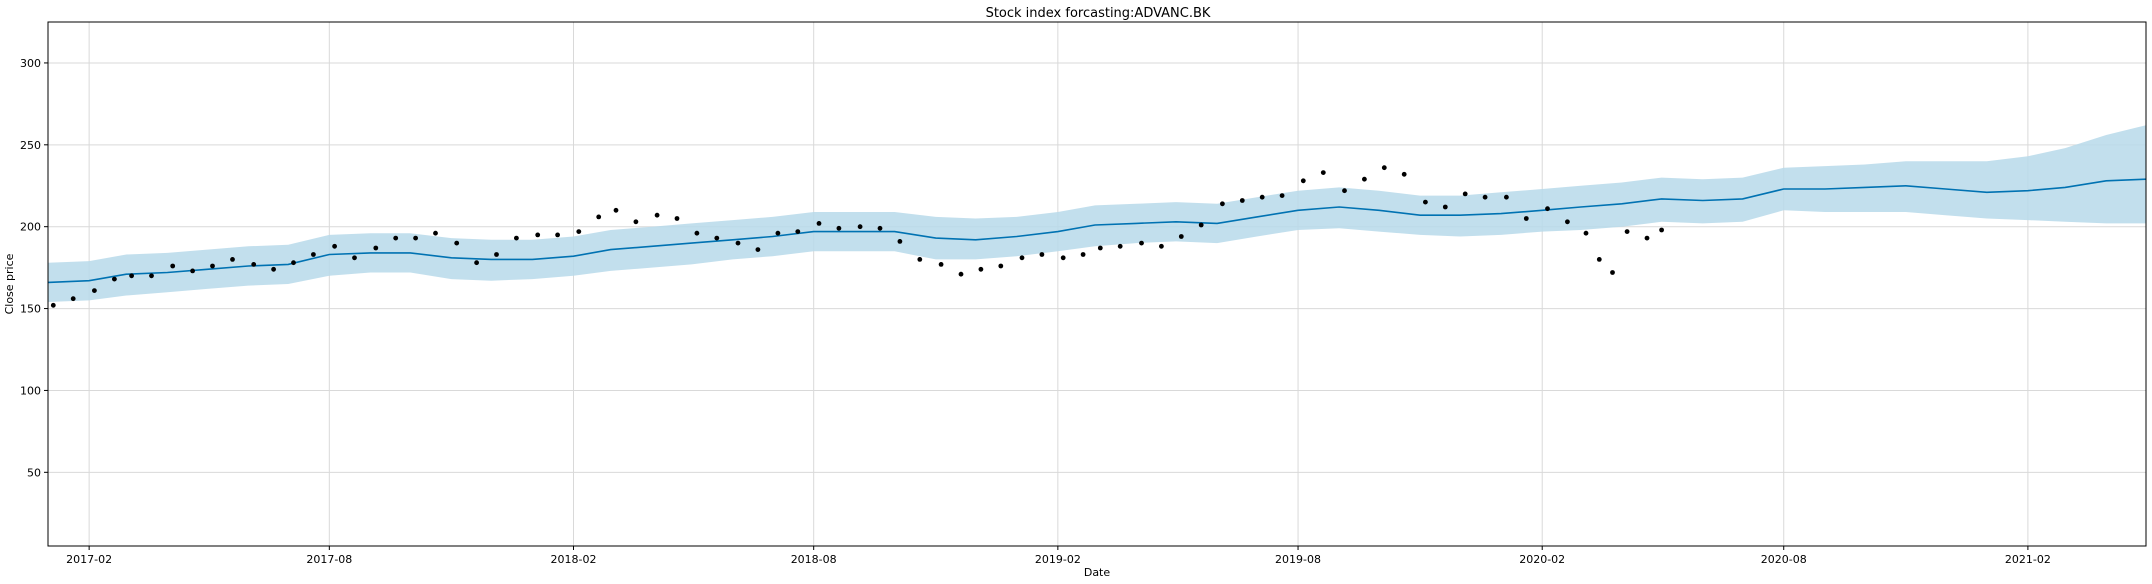  What do you see at coordinates (1298, 559) in the screenshot?
I see `x-tick-label: 2019-08` at bounding box center [1298, 559].